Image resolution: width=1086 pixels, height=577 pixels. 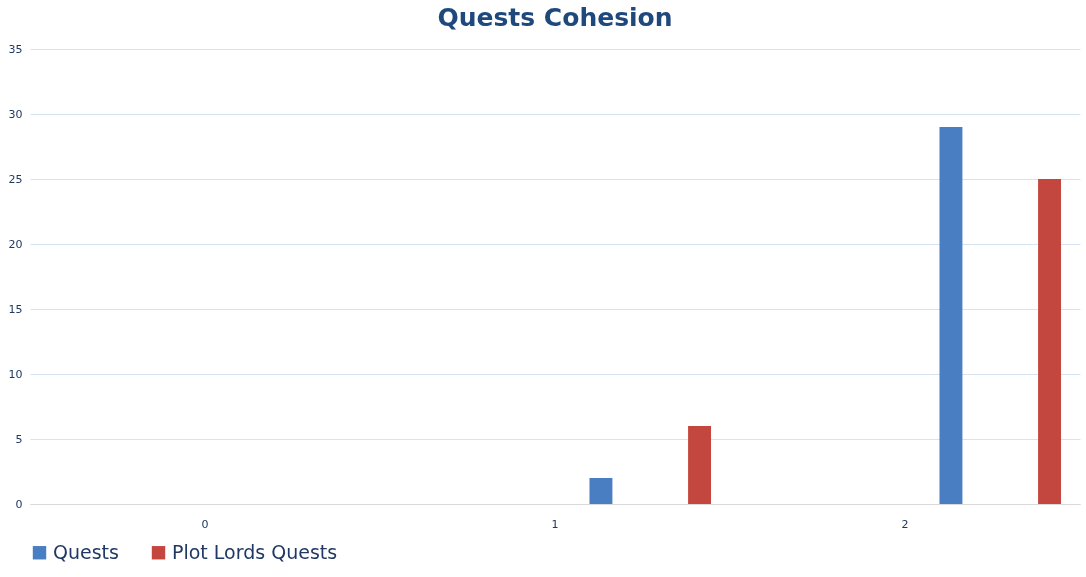 I want to click on y-tick-label: 10, so click(x=15, y=374).